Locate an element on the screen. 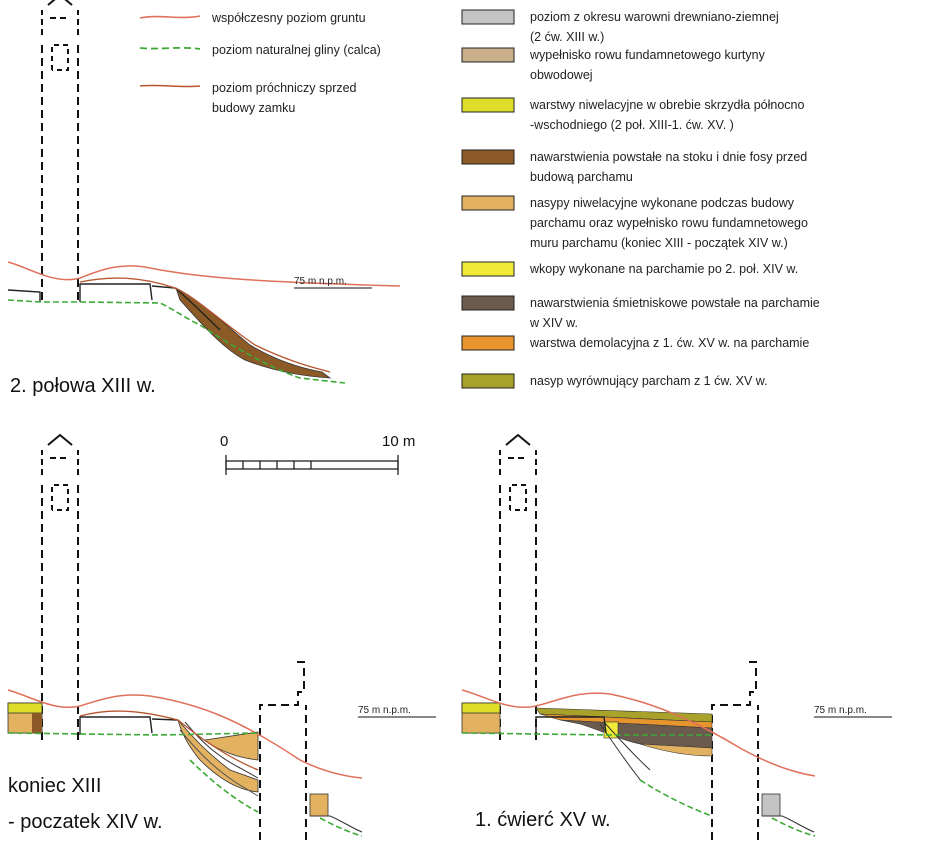 The height and width of the screenshot is (841, 932). level-label-2: 75 m n.p.m. is located at coordinates (384, 710).